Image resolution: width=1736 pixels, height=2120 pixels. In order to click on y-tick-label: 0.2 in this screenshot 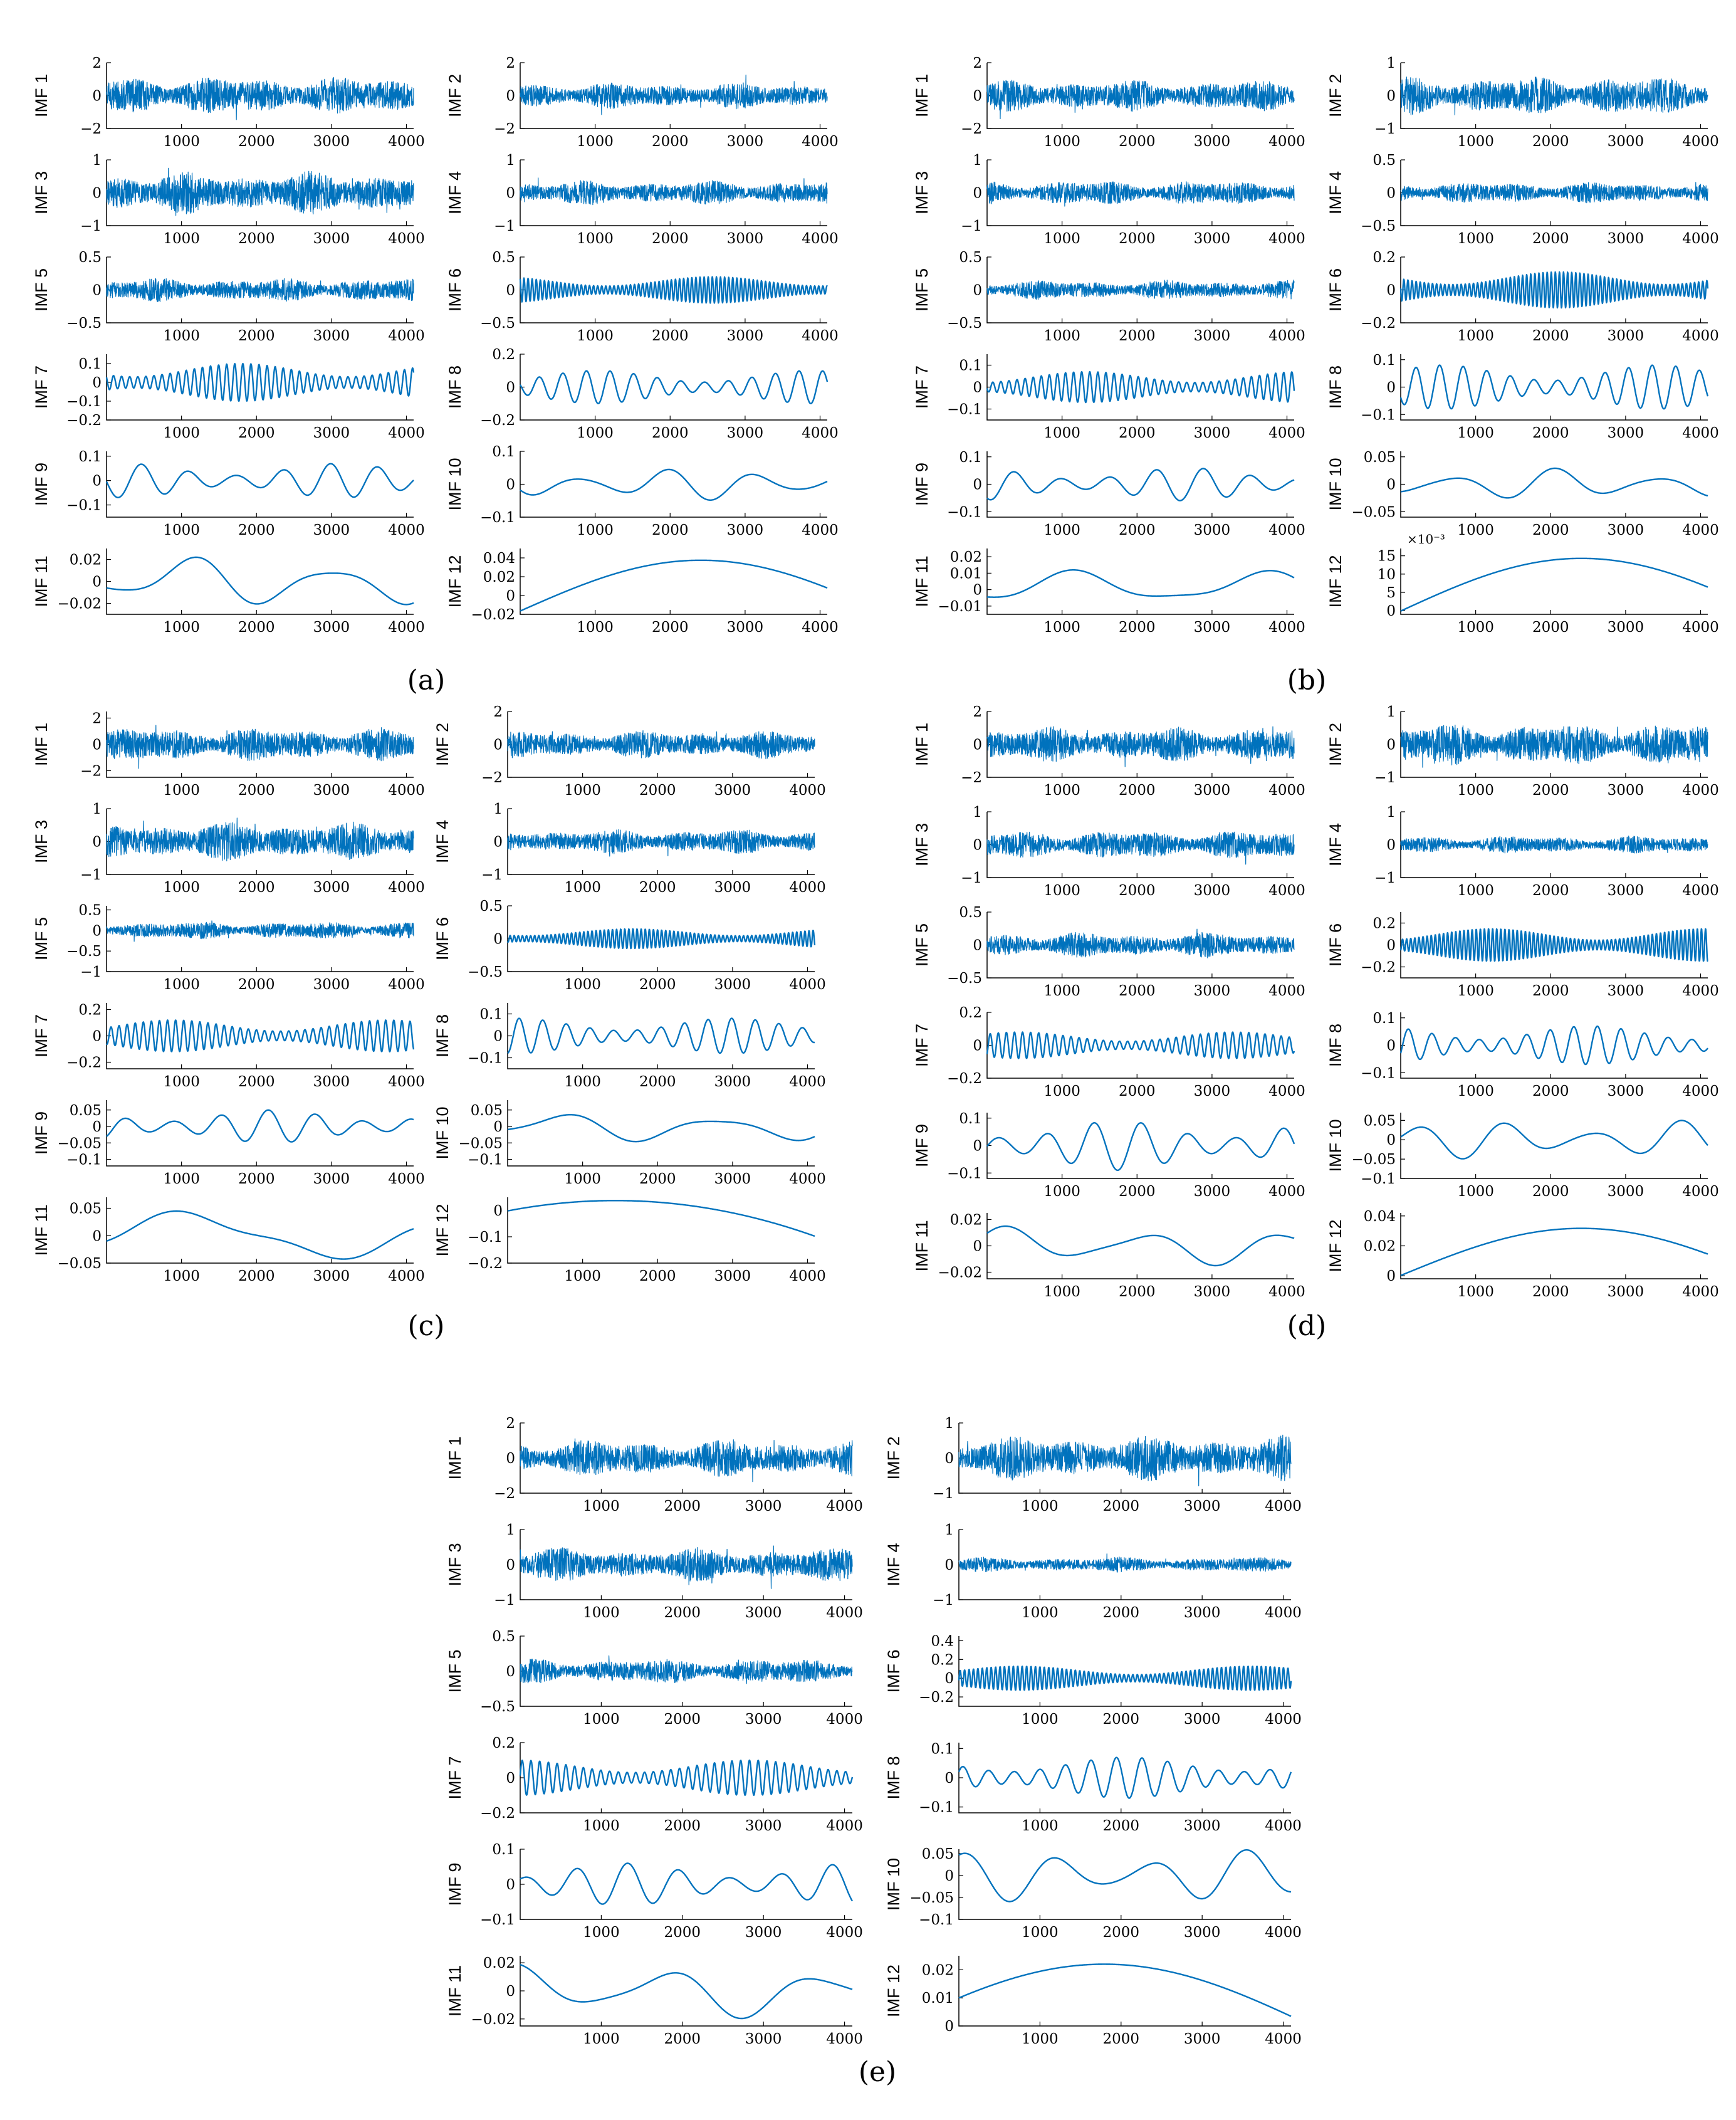, I will do `click(942, 1660)`.